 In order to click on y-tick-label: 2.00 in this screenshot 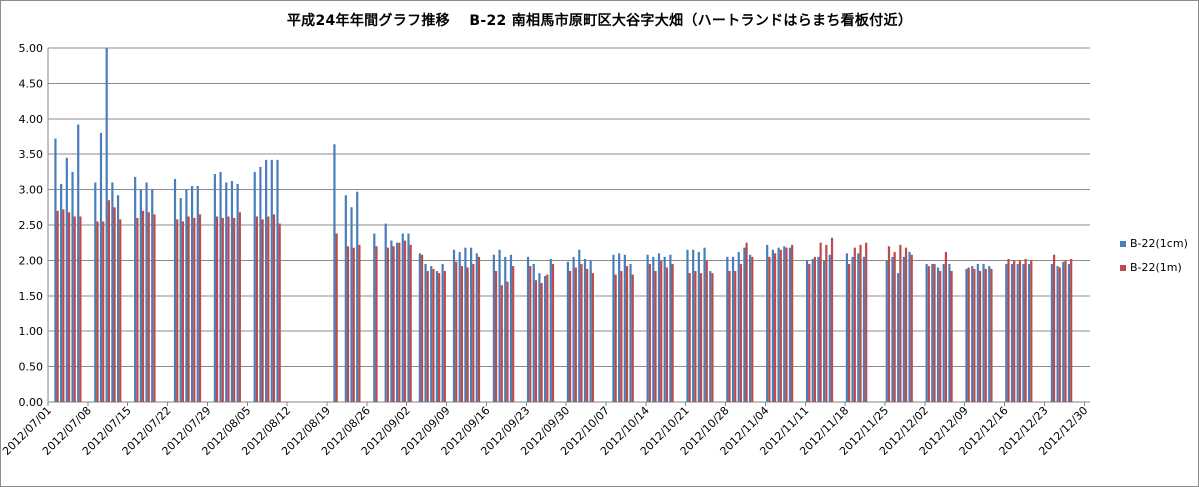, I will do `click(31, 260)`.